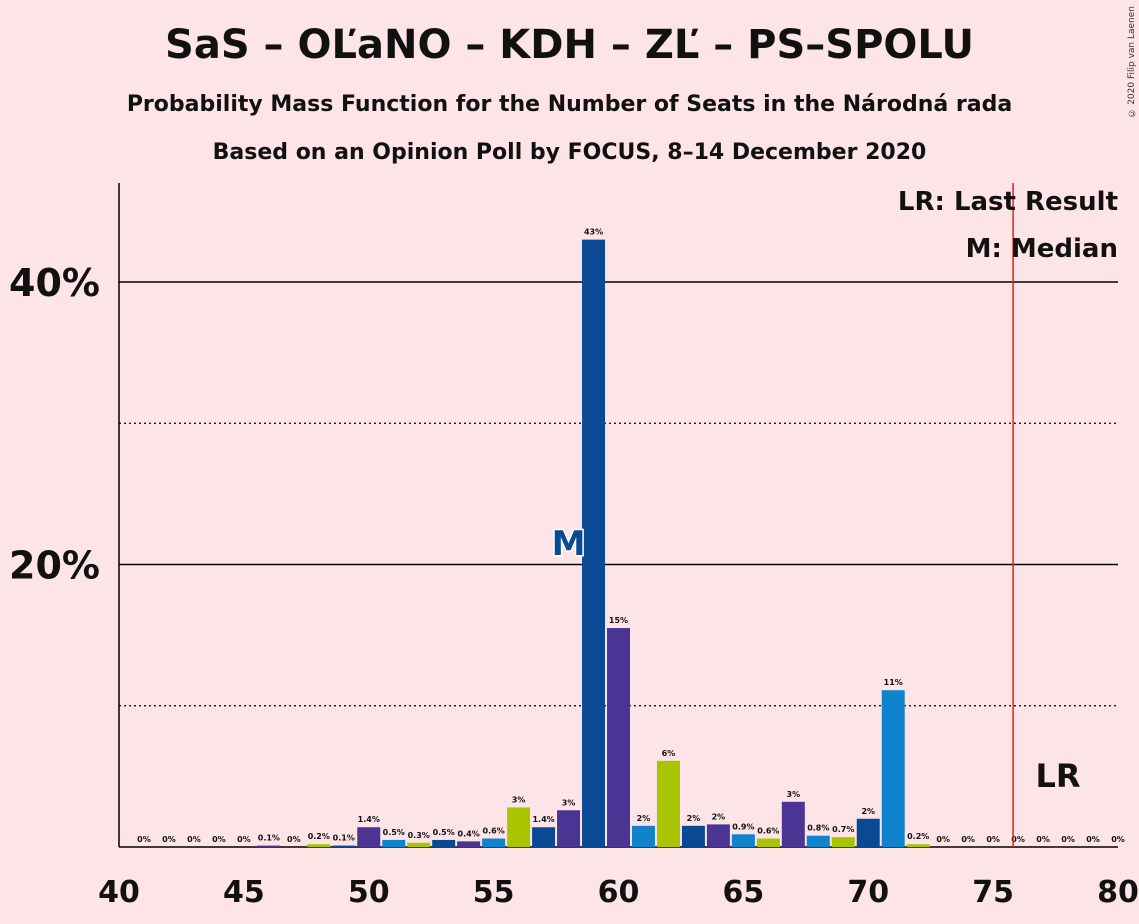  What do you see at coordinates (519, 799) in the screenshot?
I see `data-label-seats-56: 3%` at bounding box center [519, 799].